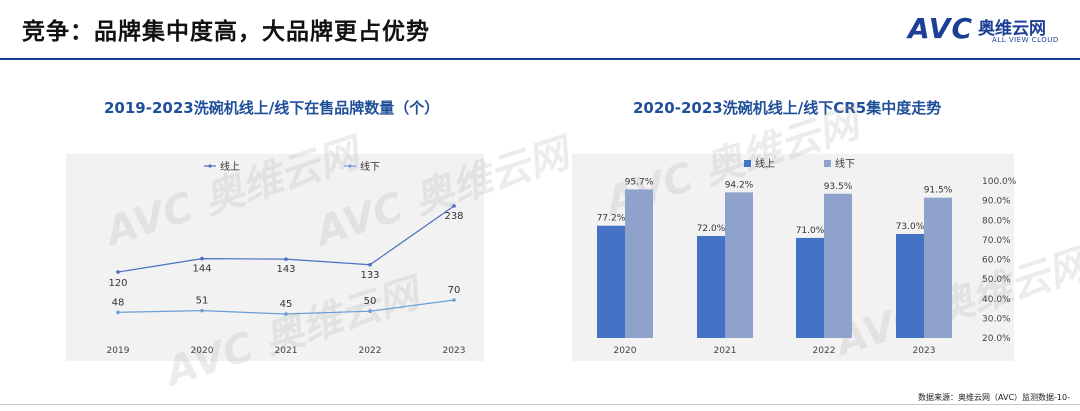 This screenshot has height=411, width=1080. What do you see at coordinates (118, 302) in the screenshot?
I see `data-label: 48` at bounding box center [118, 302].